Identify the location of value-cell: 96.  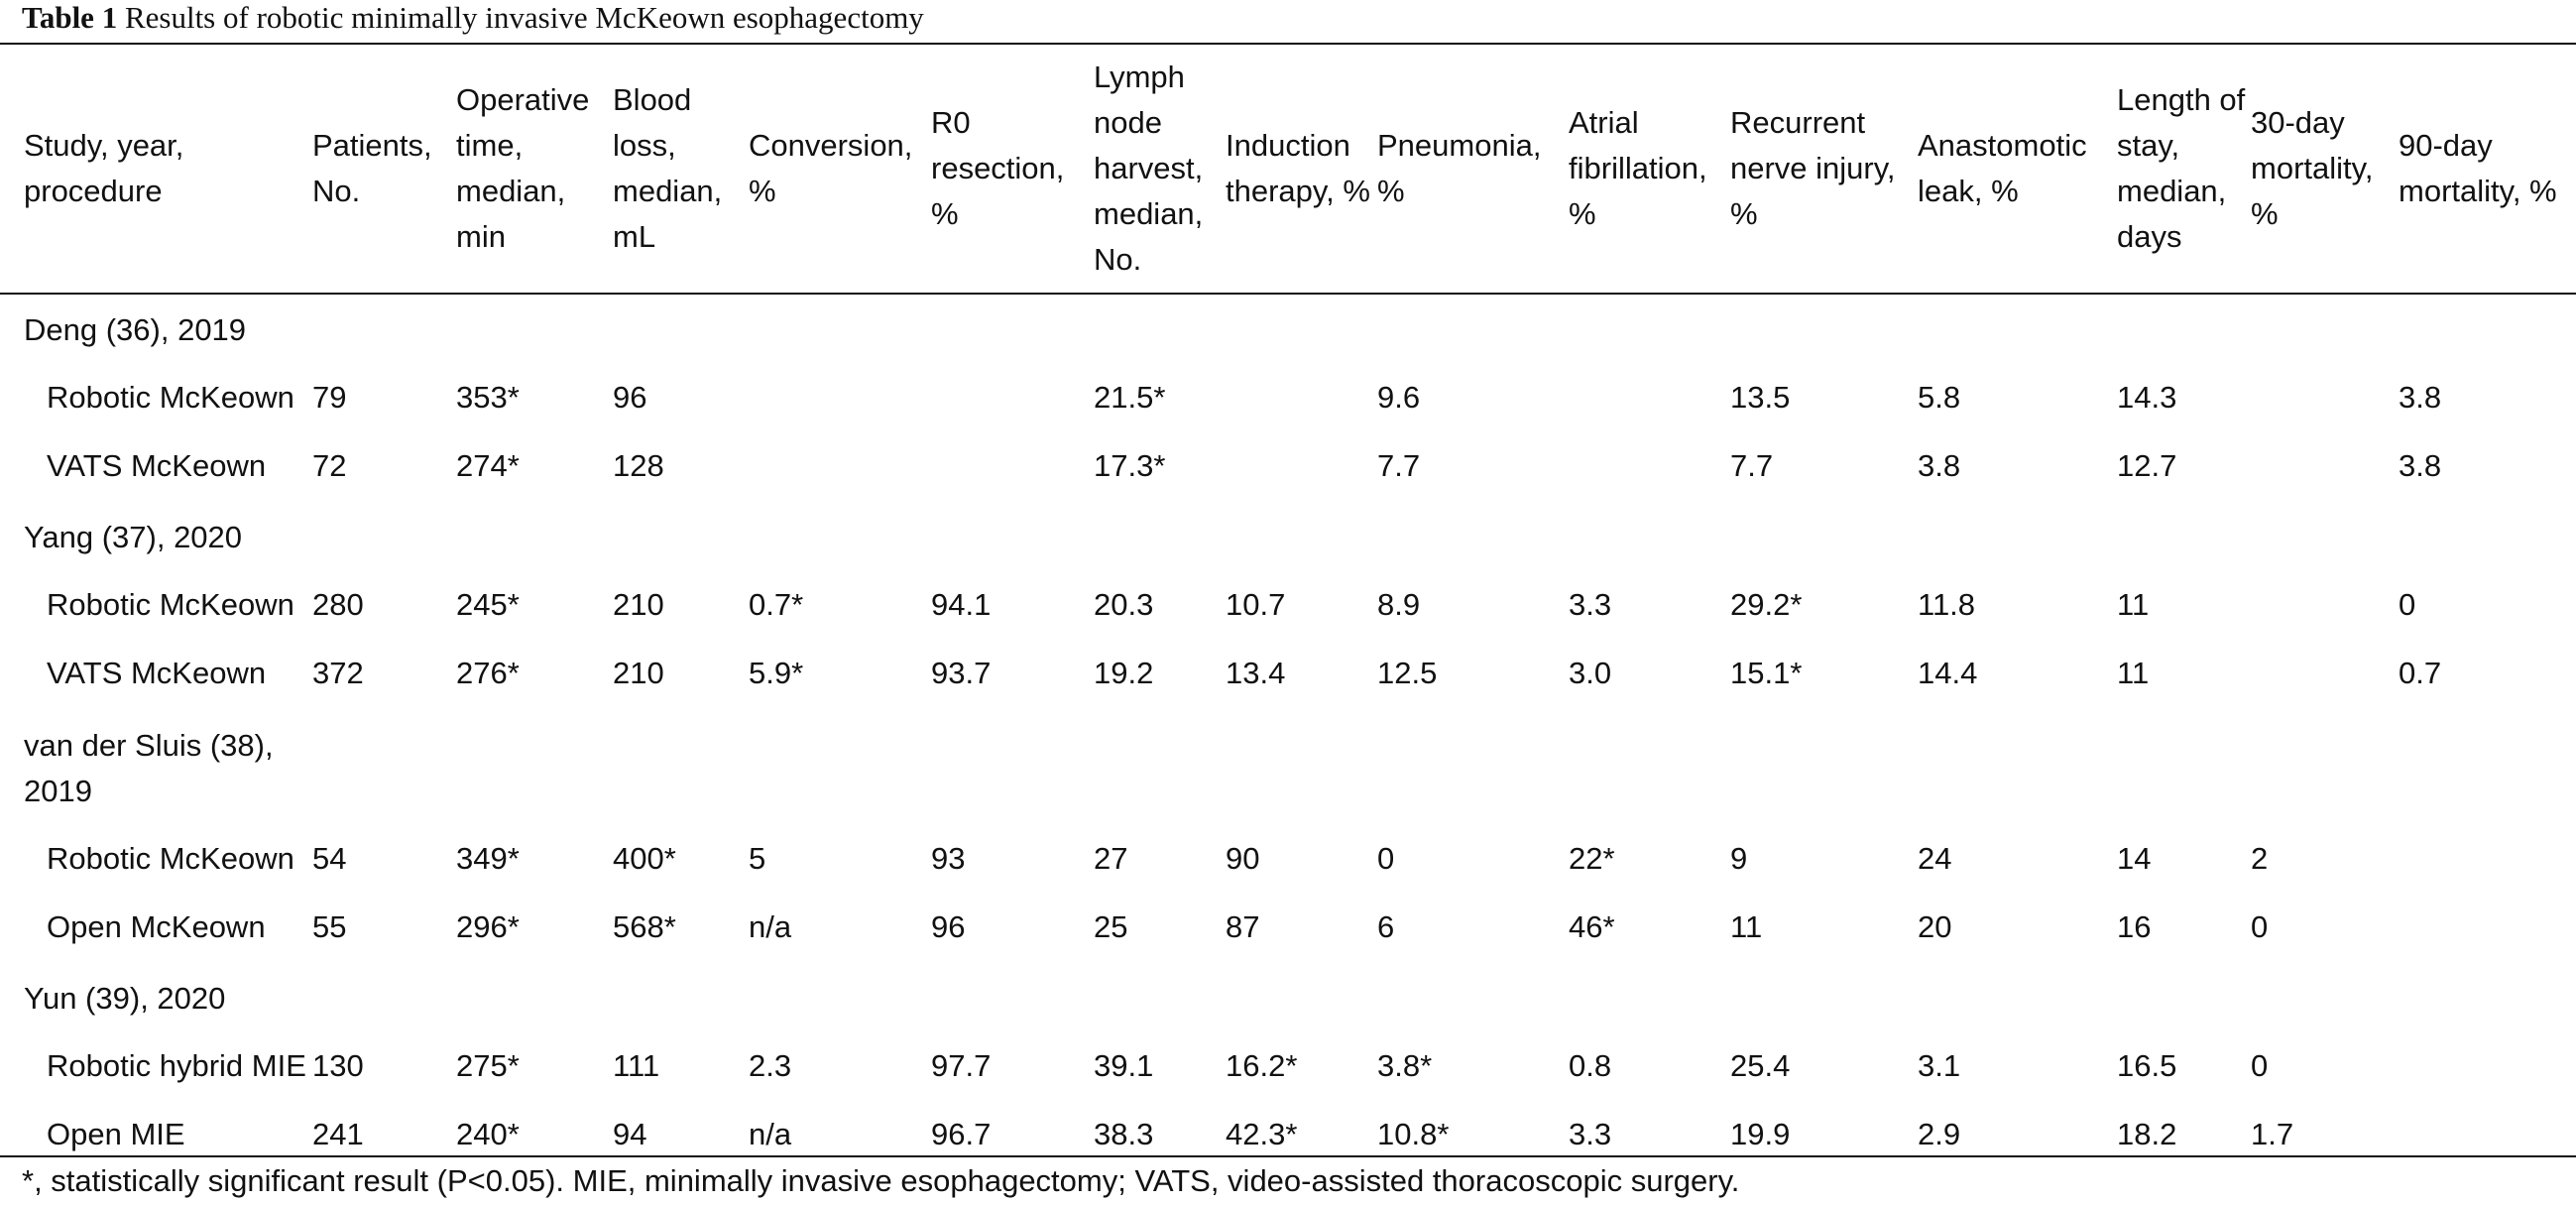
(949, 926).